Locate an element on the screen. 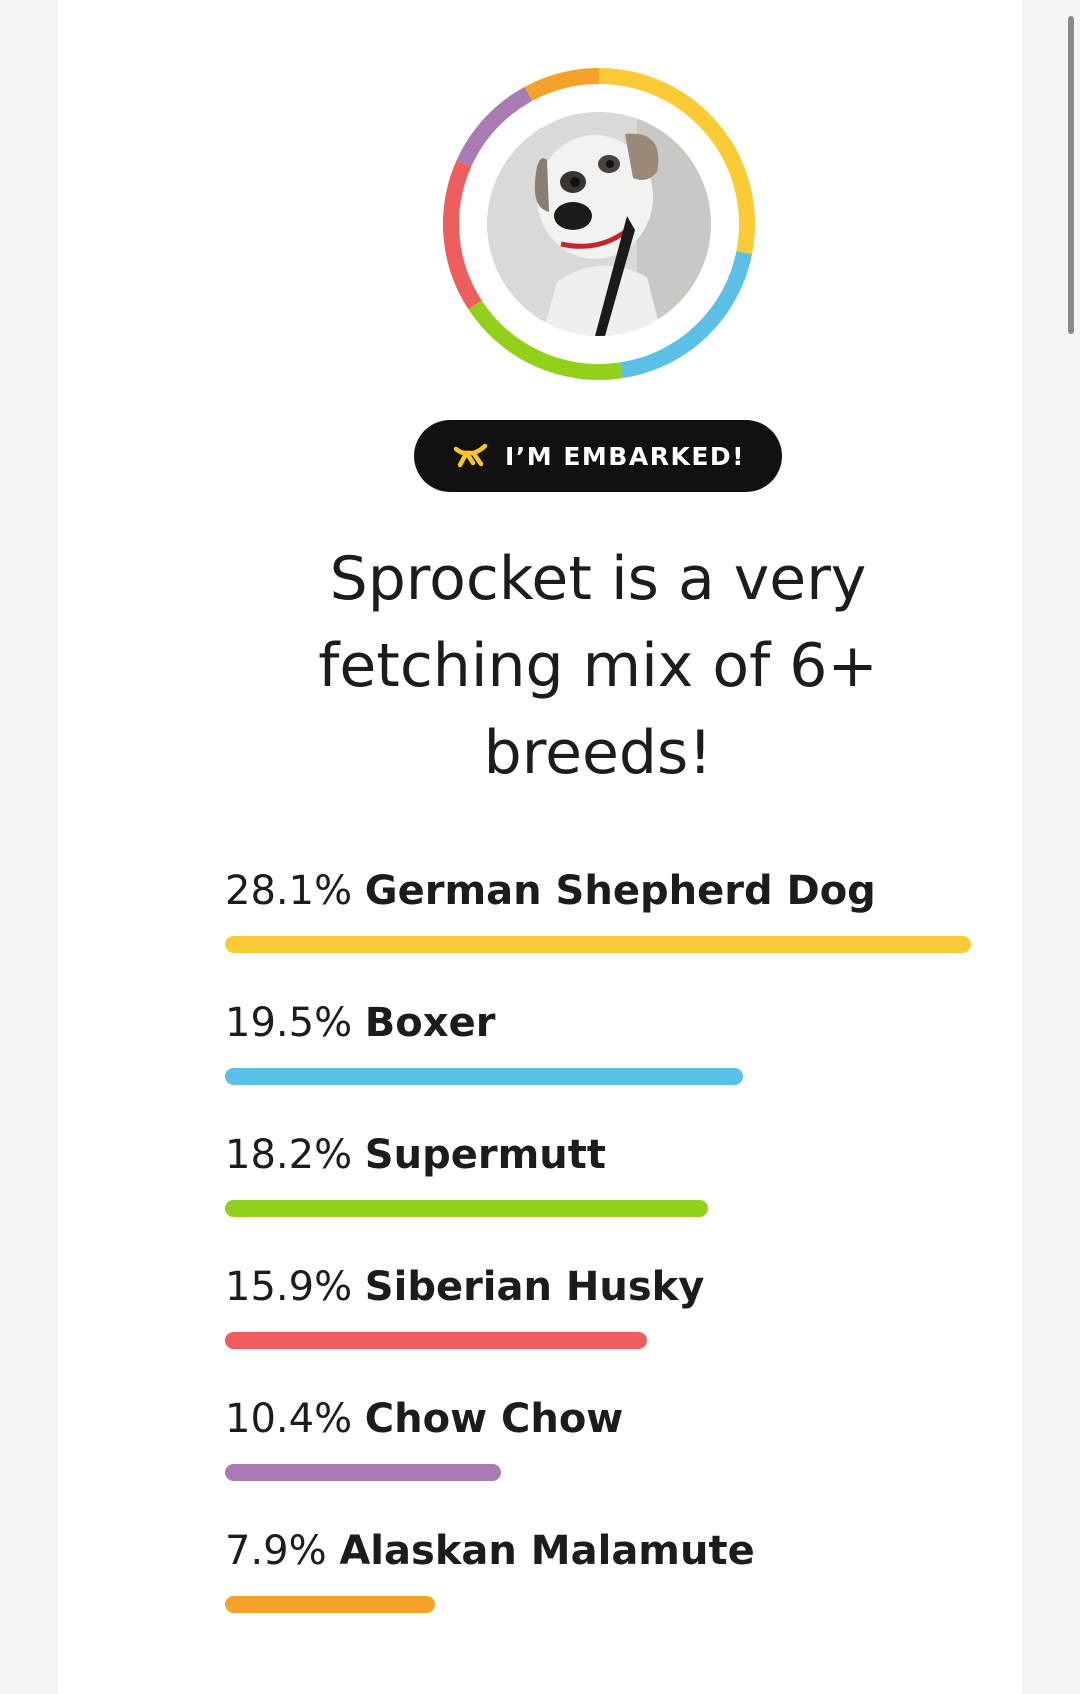 The height and width of the screenshot is (1694, 1080). embarked-badge-label: I’M EMBARKED! is located at coordinates (625, 456).